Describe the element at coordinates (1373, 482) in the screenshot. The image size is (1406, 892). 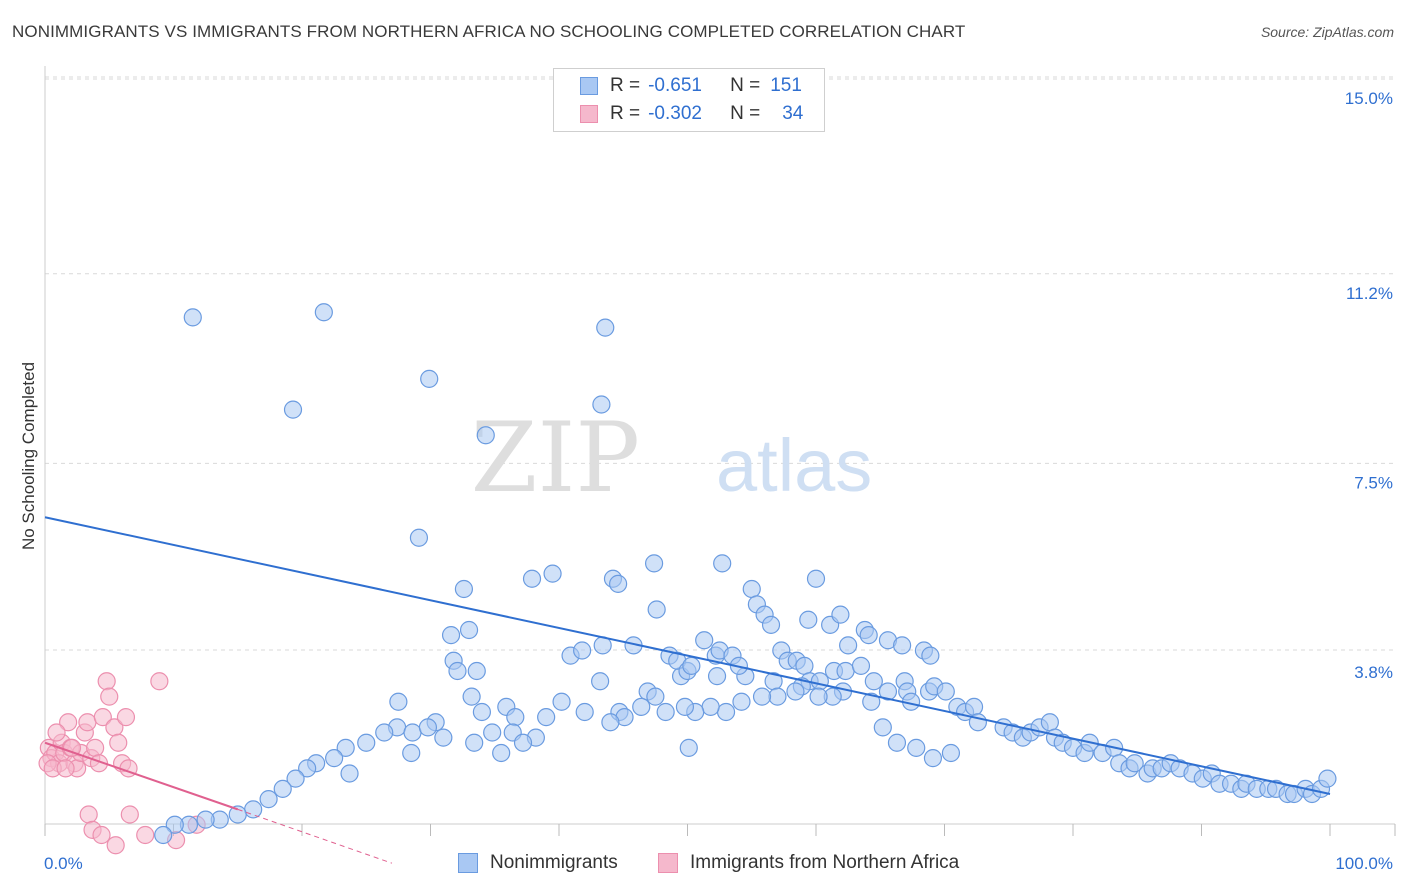
I see `y-tick-label: 7.5%` at that location.